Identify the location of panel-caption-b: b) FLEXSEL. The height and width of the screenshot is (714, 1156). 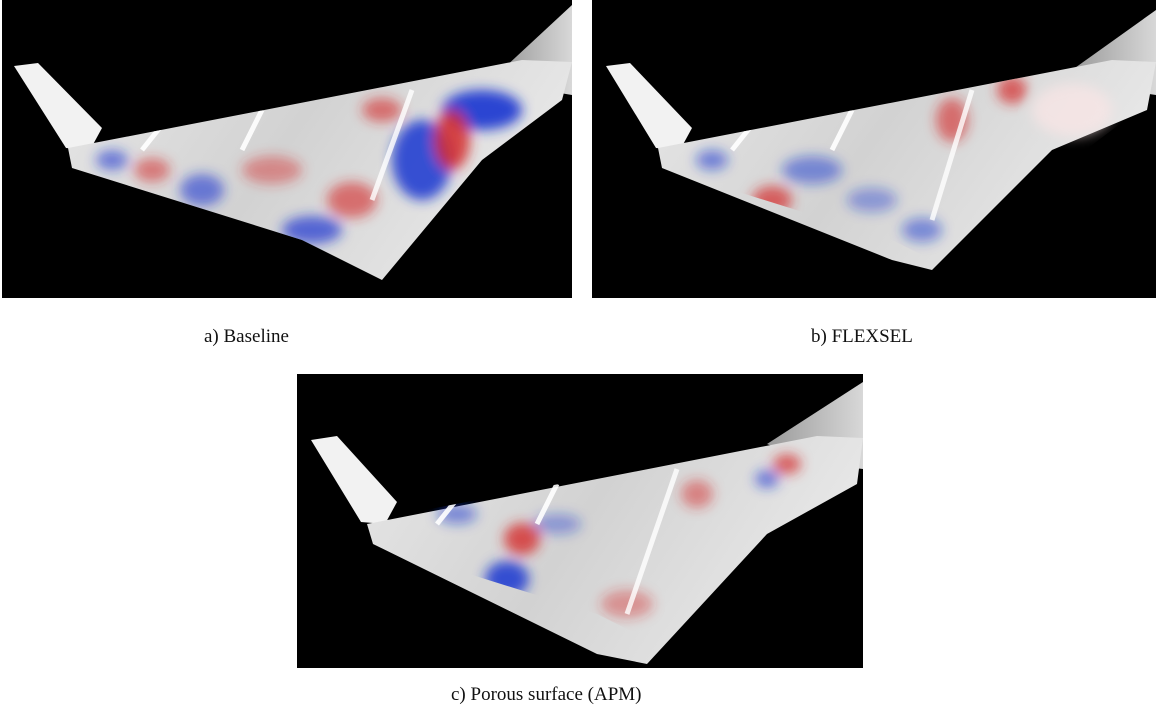
(862, 336).